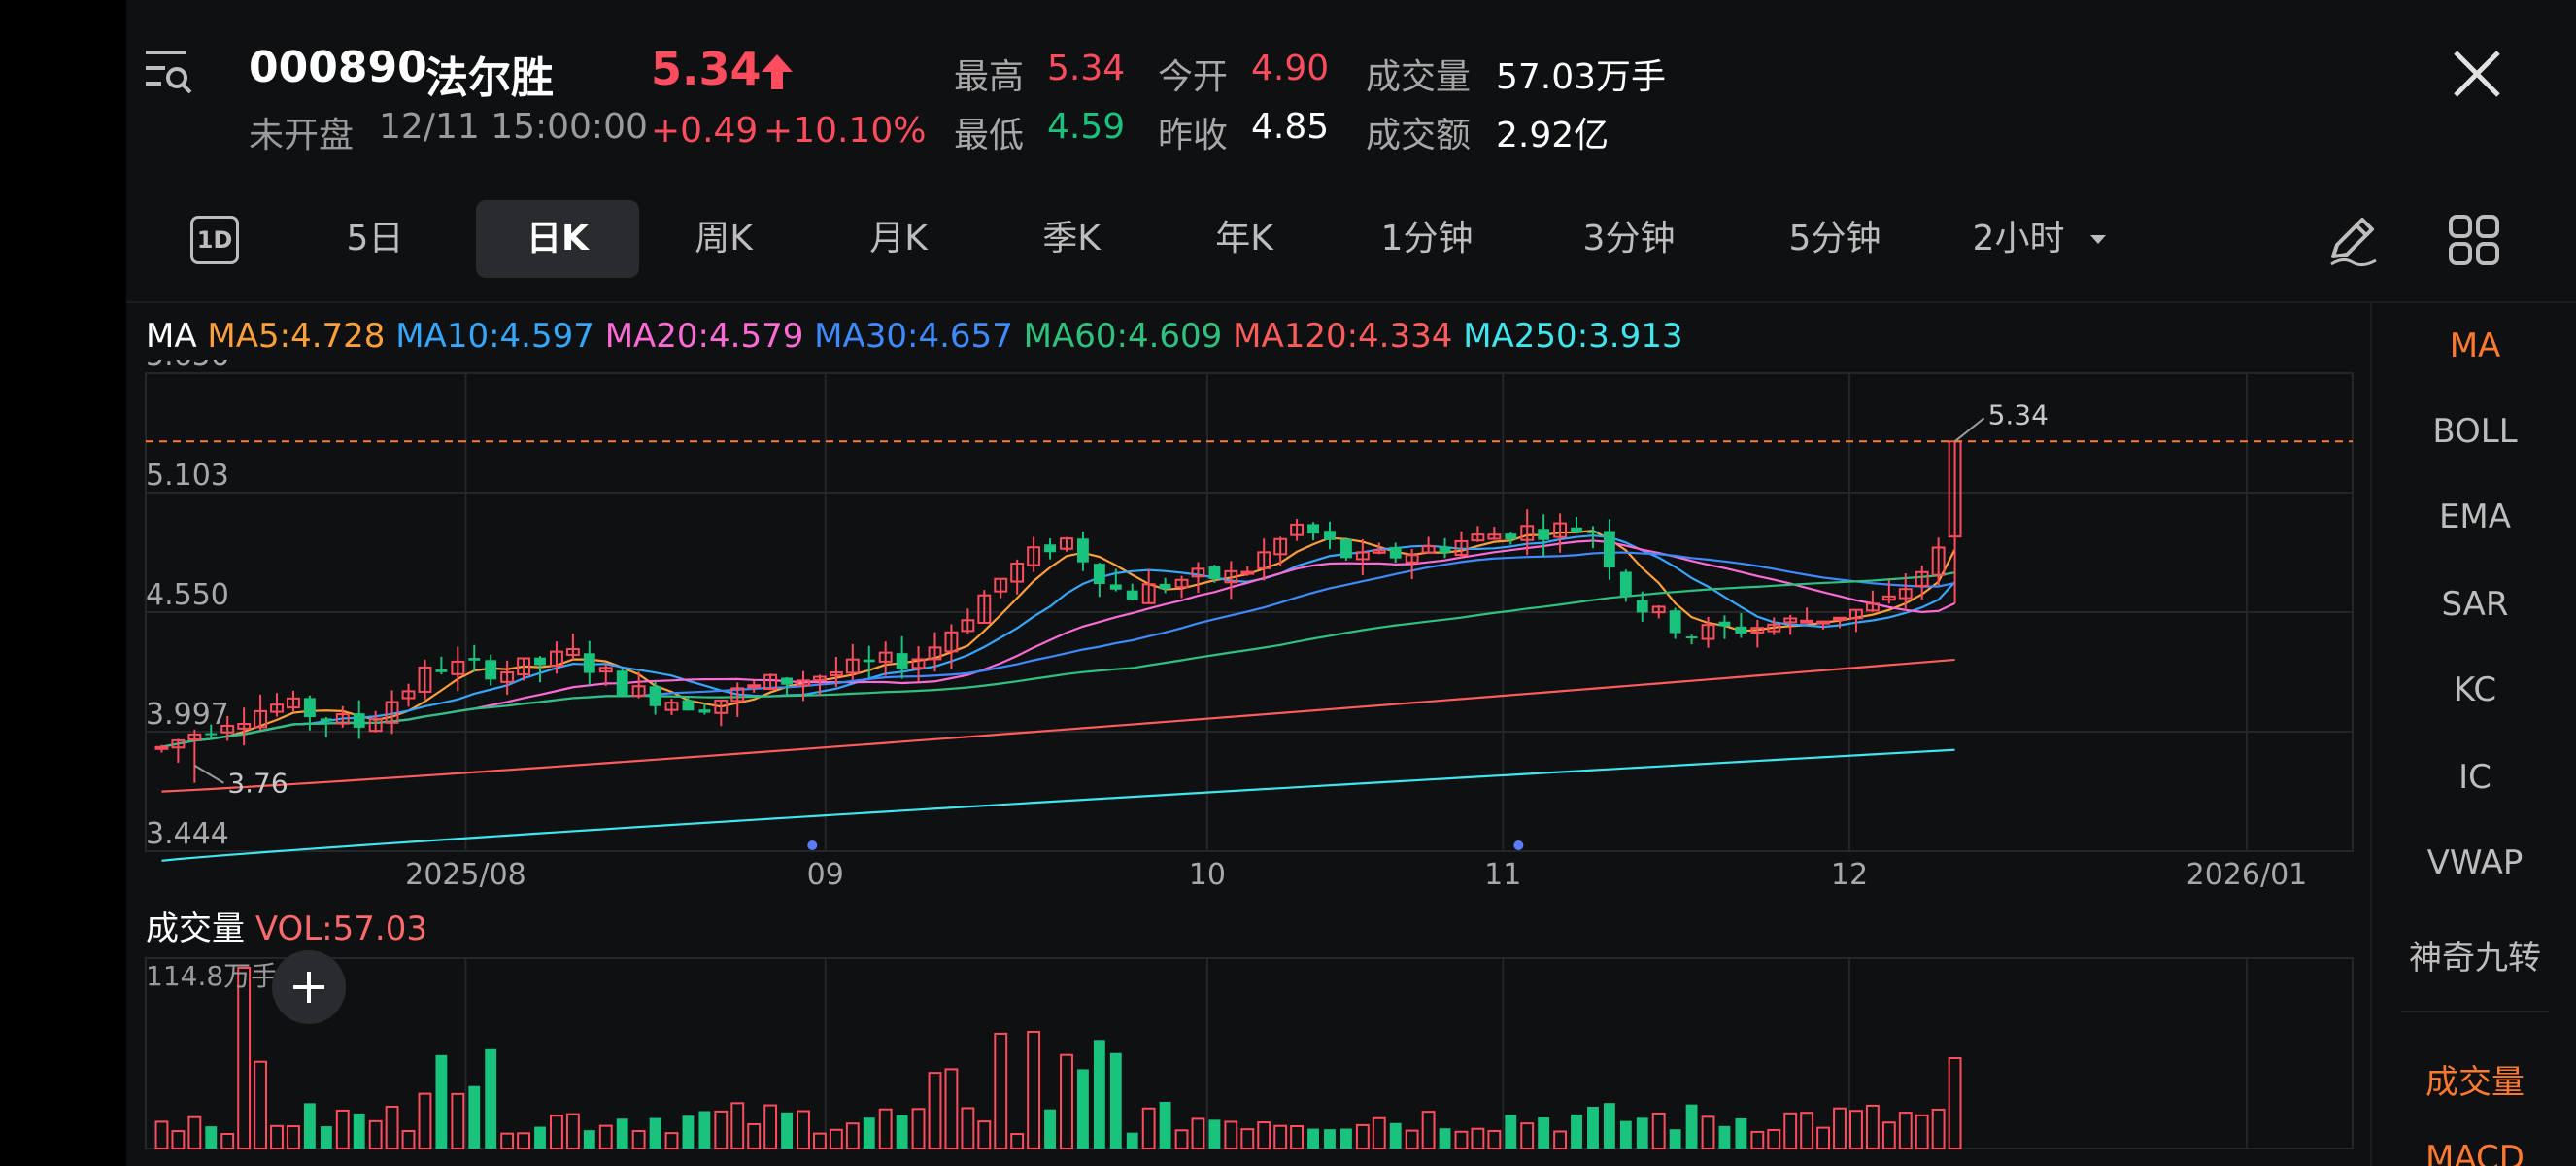  I want to click on current-price: 5.34, so click(706, 69).